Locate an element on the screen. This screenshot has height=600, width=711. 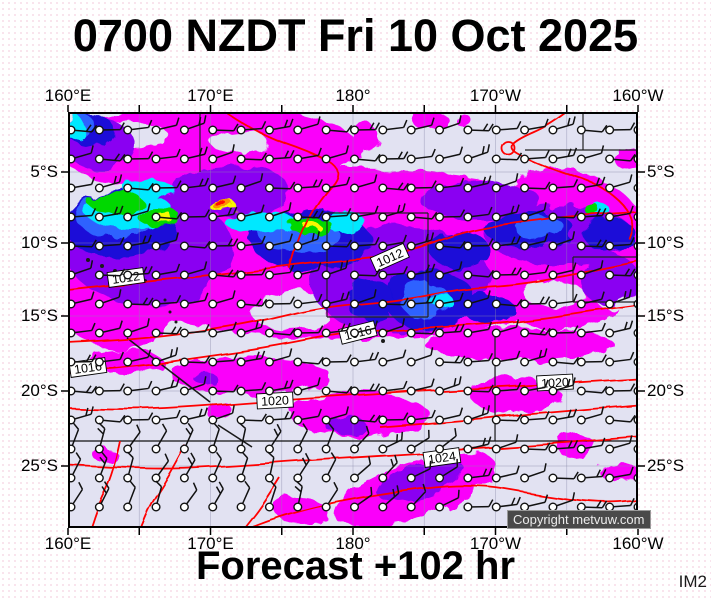
bottom-axis-label: 160°W is located at coordinates (638, 543).